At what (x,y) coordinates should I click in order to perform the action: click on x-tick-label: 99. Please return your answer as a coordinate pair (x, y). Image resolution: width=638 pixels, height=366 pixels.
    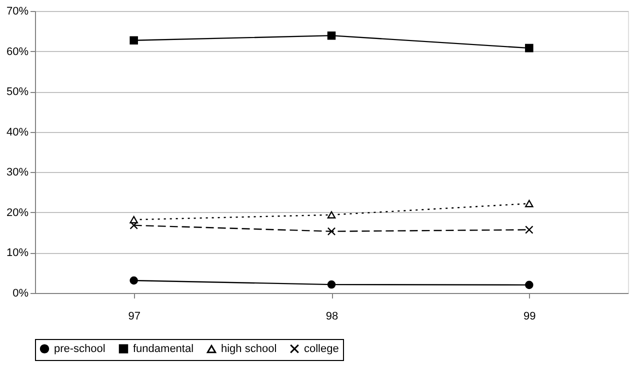
    Looking at the image, I should click on (530, 316).